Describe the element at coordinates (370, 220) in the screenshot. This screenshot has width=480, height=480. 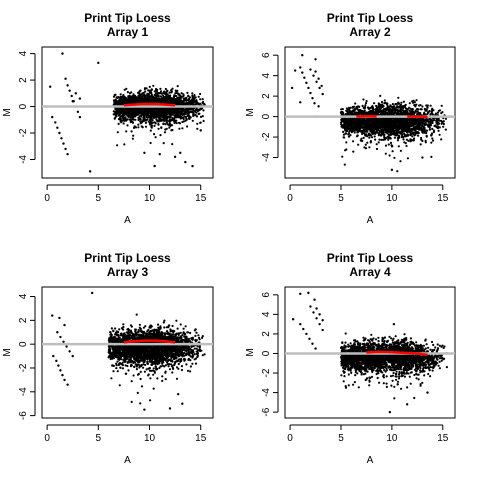
I see `x-axis-label: A` at that location.